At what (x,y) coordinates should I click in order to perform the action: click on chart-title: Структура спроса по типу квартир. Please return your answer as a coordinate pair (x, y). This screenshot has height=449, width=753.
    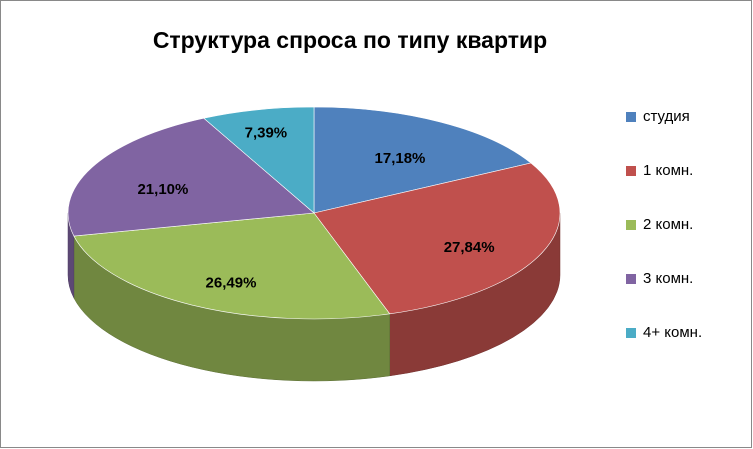
    Looking at the image, I should click on (350, 40).